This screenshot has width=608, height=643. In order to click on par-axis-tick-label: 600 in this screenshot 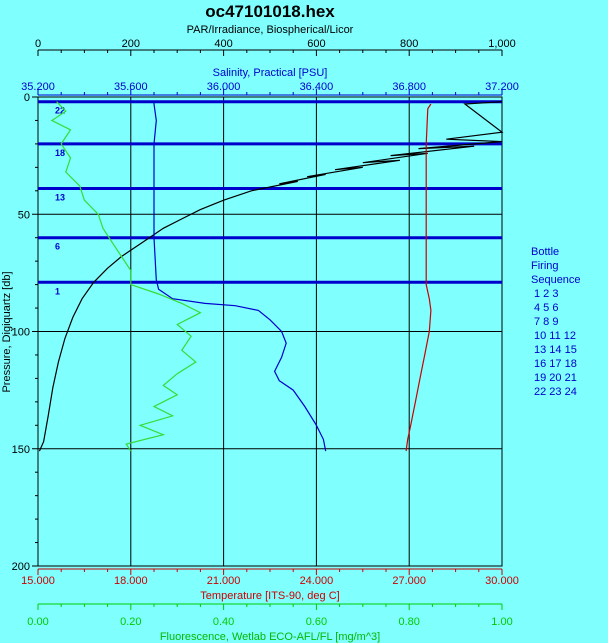, I will do `click(316, 44)`.